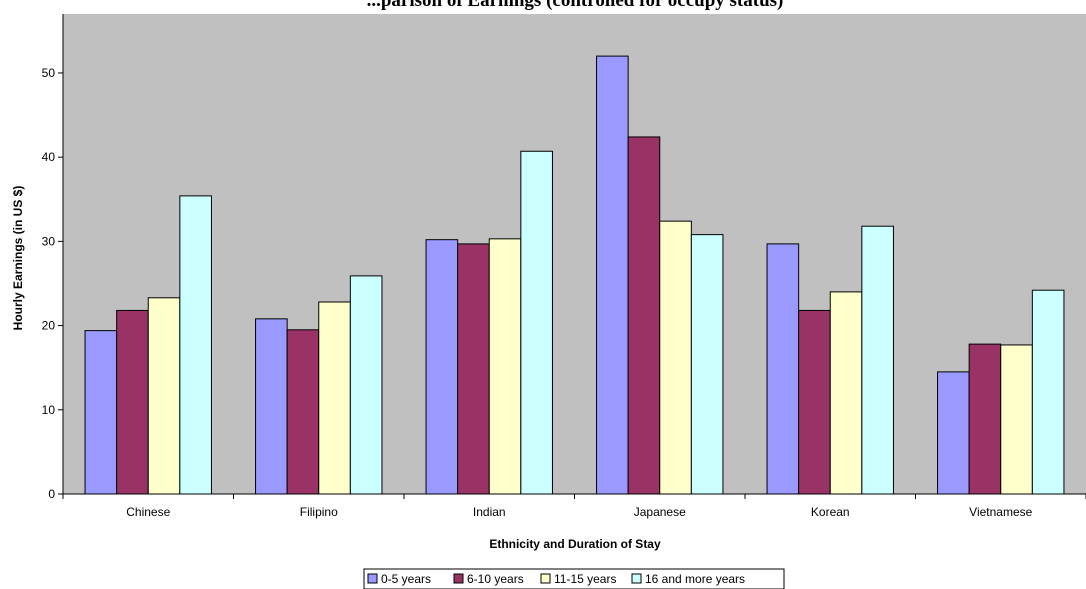 This screenshot has width=1086, height=589. I want to click on legend-label: 11-15 years, so click(585, 579).